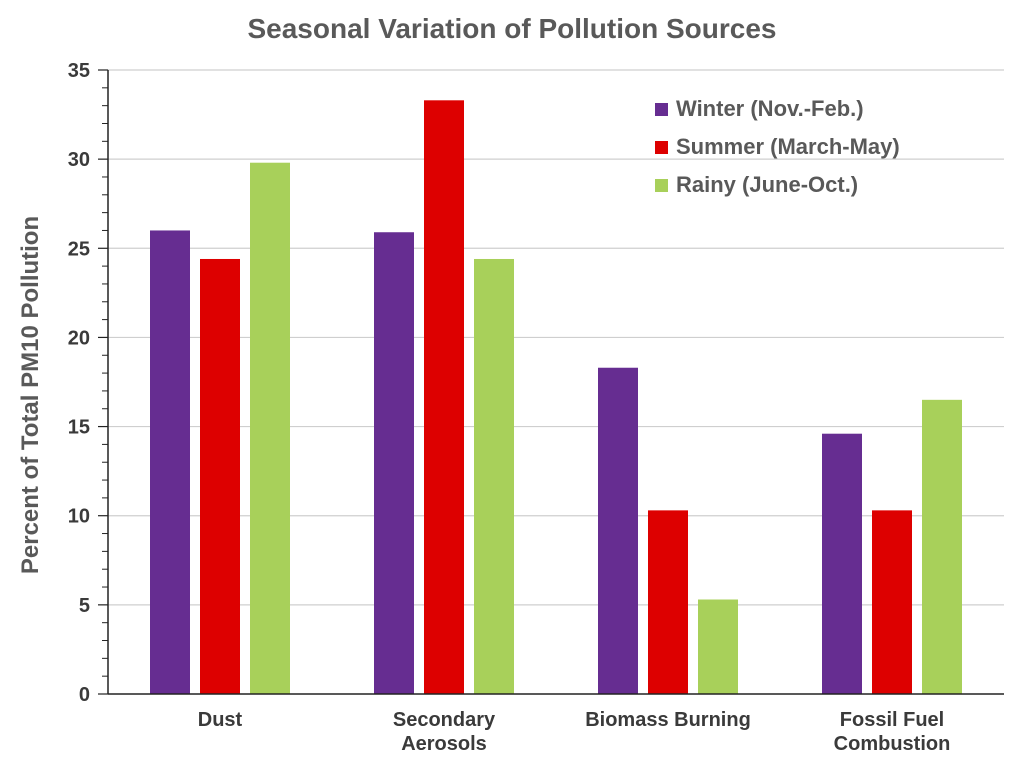 Image resolution: width=1024 pixels, height=768 pixels. Describe the element at coordinates (84, 606) in the screenshot. I see `y-tick-label: 5` at that location.